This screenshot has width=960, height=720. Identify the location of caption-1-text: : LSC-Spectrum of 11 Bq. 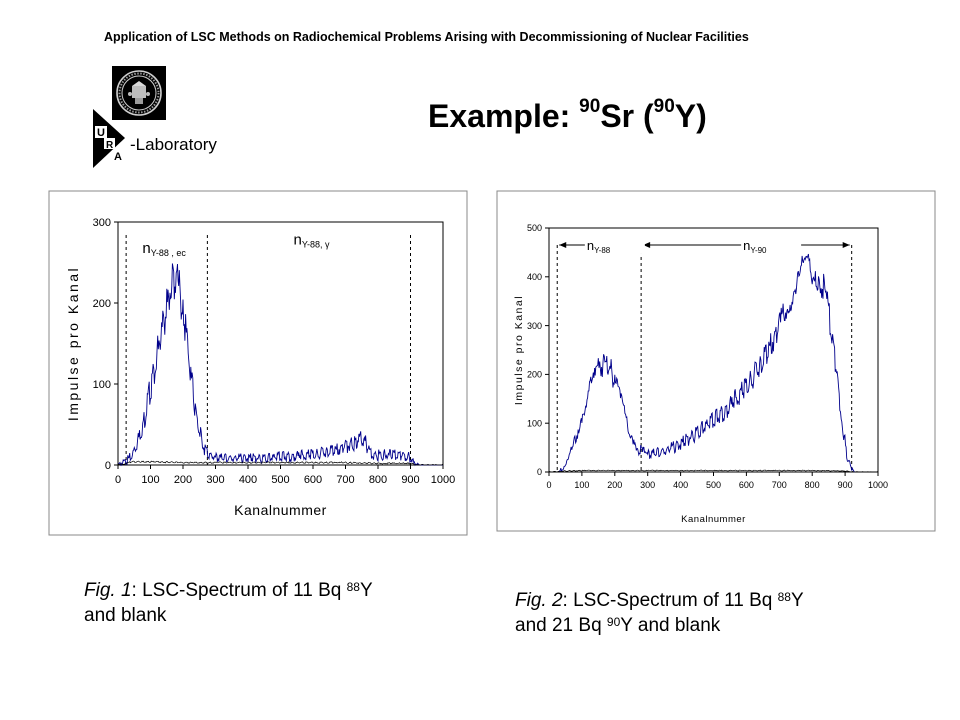
(239, 590).